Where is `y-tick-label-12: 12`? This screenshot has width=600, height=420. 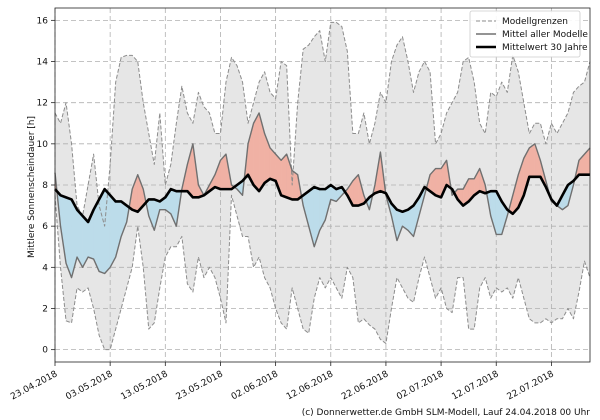
y-tick-label-12: 12 is located at coordinates (42, 104).